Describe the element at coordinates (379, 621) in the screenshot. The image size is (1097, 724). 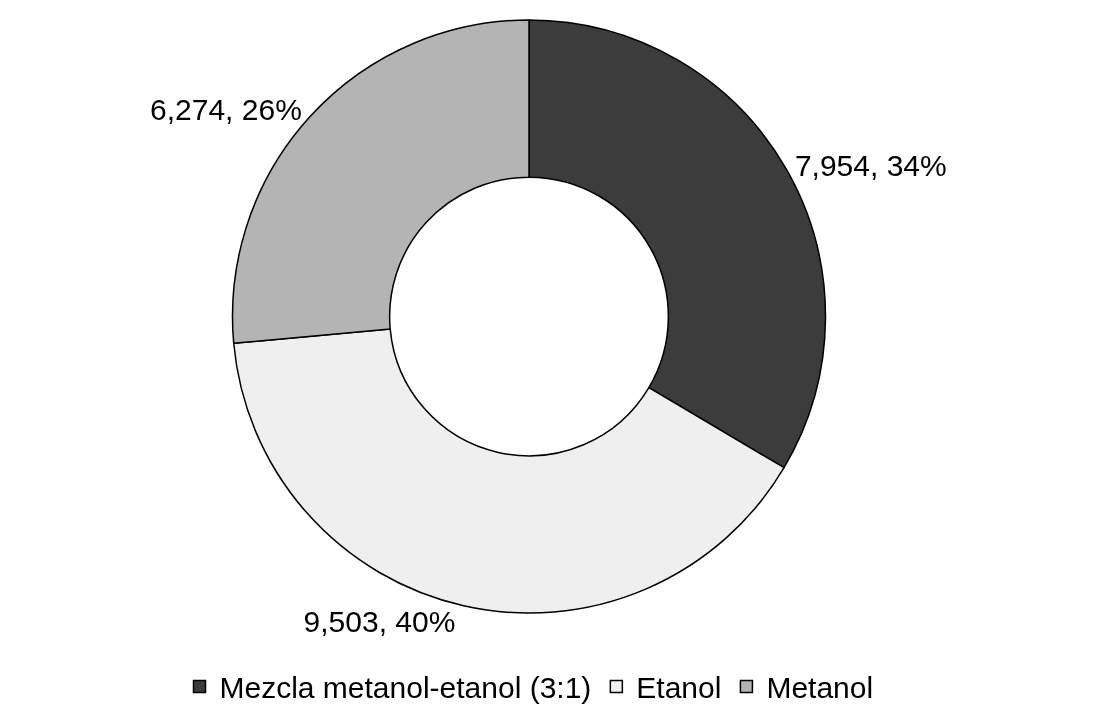
I see `data-label: 9,503, 40%` at that location.